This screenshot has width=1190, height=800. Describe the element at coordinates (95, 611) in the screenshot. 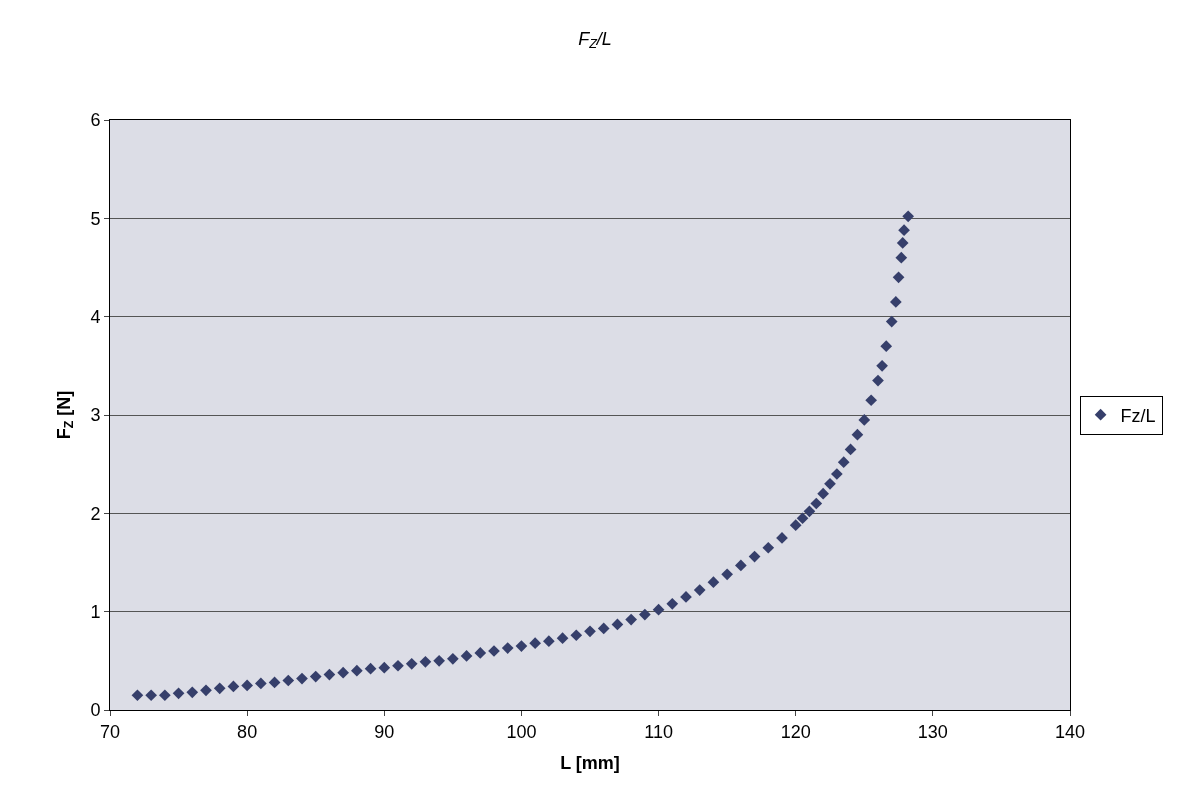

I see `y-tick-label: 1` at that location.